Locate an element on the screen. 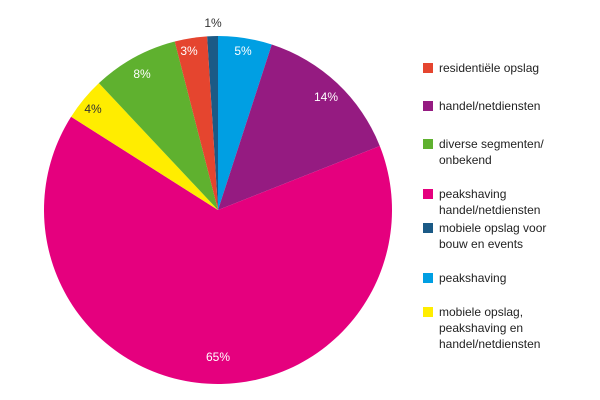 Image resolution: width=600 pixels, height=400 pixels. legend-item: mobiele opslag voor bouw en events is located at coordinates (484, 236).